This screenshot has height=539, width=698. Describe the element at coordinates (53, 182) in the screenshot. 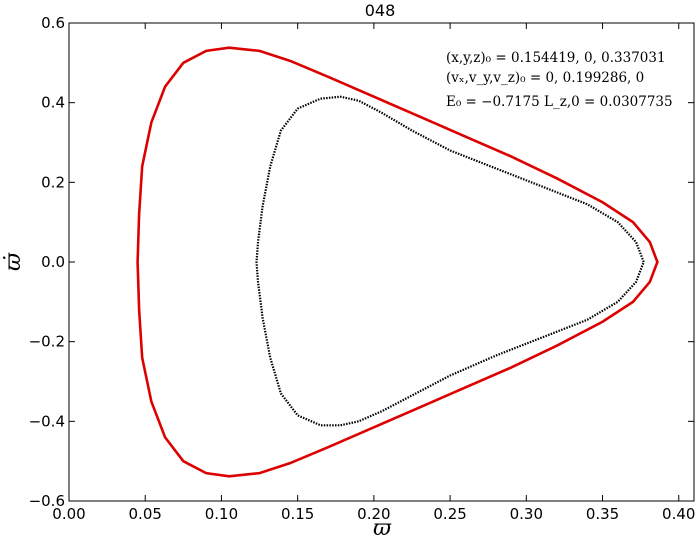

I see `y-tick-label: 0.2` at that location.